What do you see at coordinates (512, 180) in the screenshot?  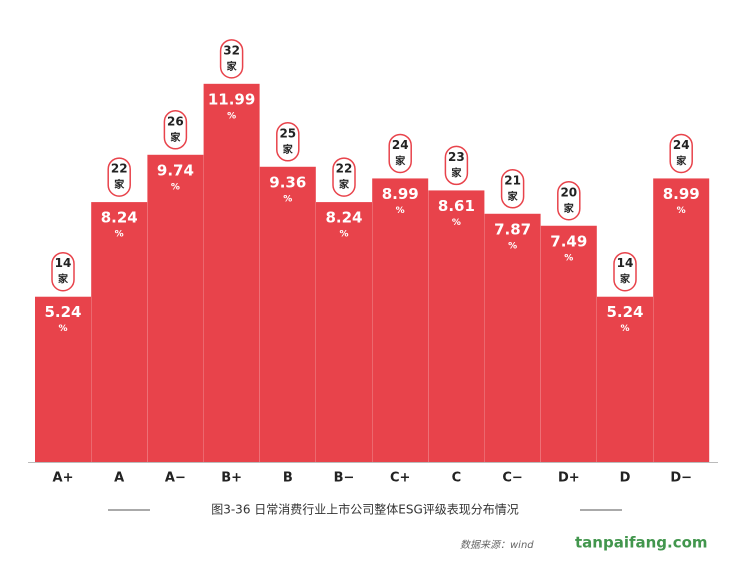 I see `count-label: 21` at bounding box center [512, 180].